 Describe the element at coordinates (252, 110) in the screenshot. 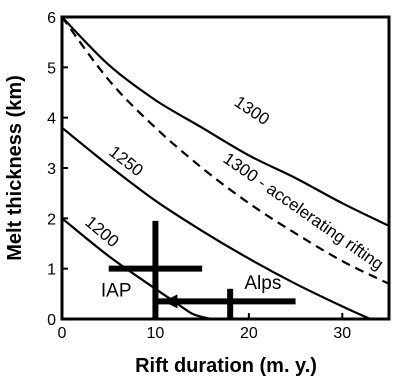

I see `series-label-0: 1300` at that location.